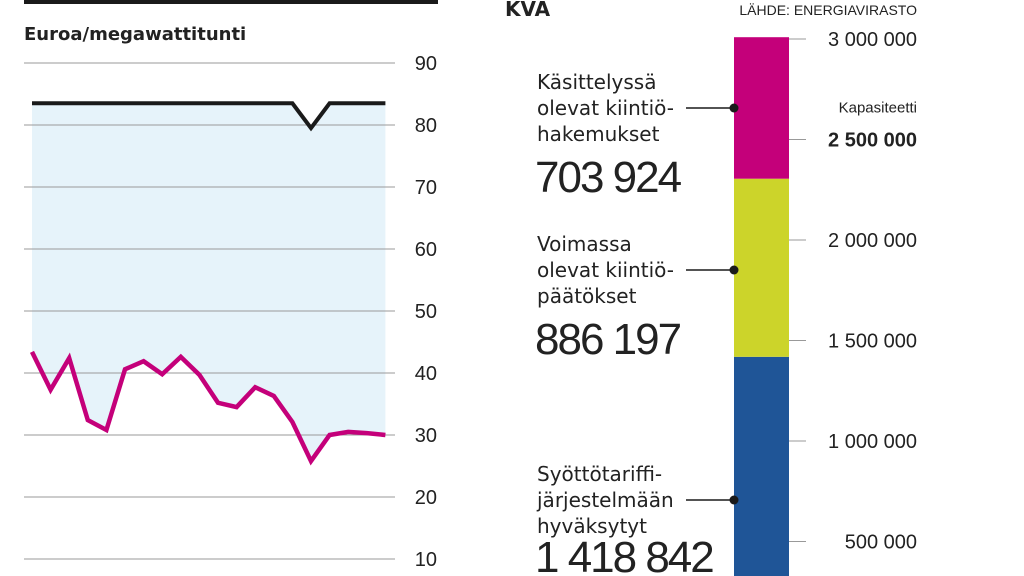 The width and height of the screenshot is (1024, 576). What do you see at coordinates (209, 116) in the screenshot?
I see `target-price-line` at bounding box center [209, 116].